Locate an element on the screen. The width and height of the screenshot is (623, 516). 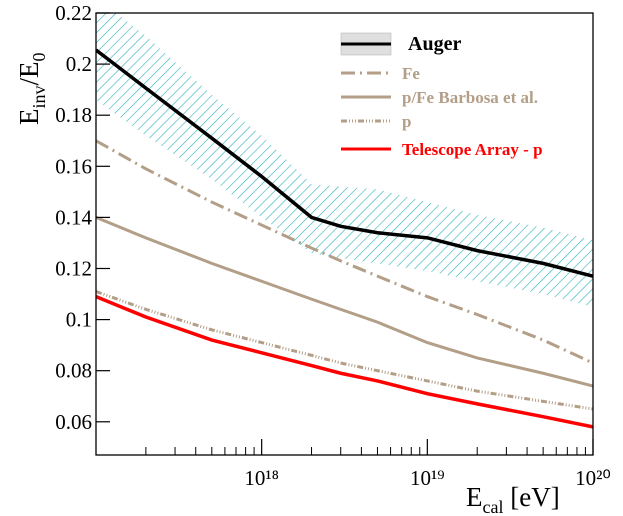
y-tick-label: 0.2 is located at coordinates (79, 64).